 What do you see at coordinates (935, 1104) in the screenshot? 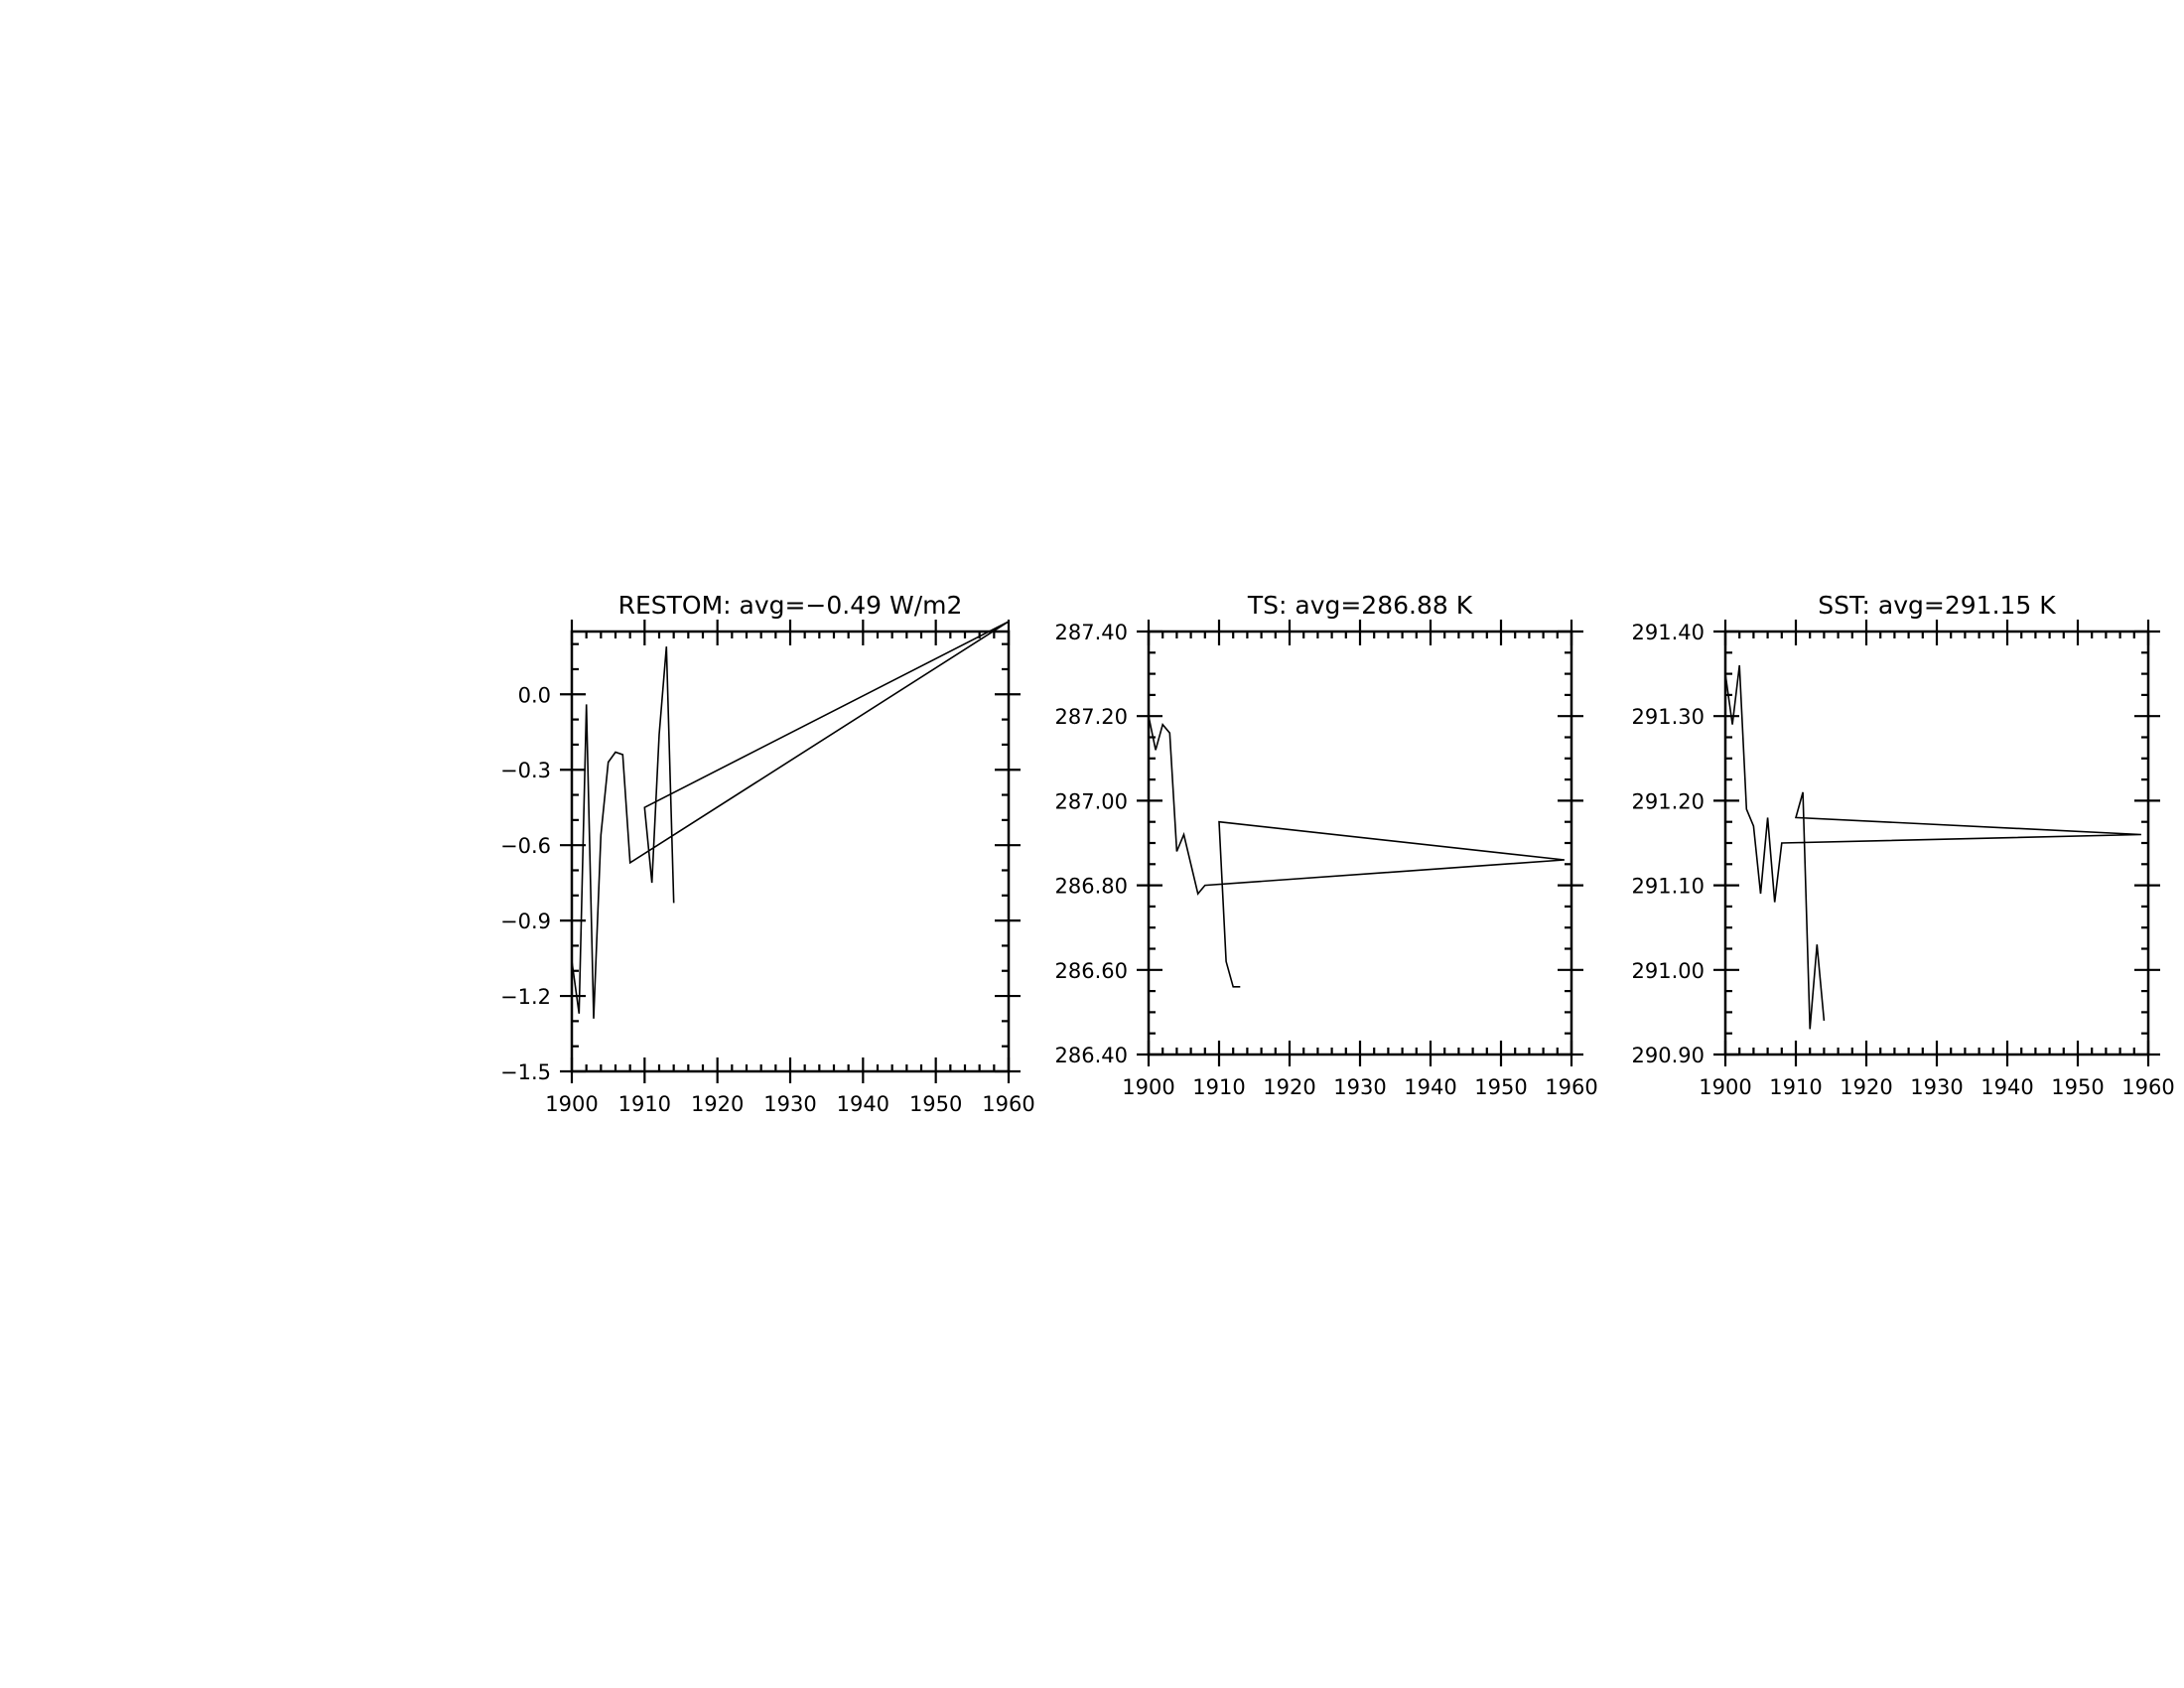
I see `restom-x-tick-label: 1950` at bounding box center [935, 1104].